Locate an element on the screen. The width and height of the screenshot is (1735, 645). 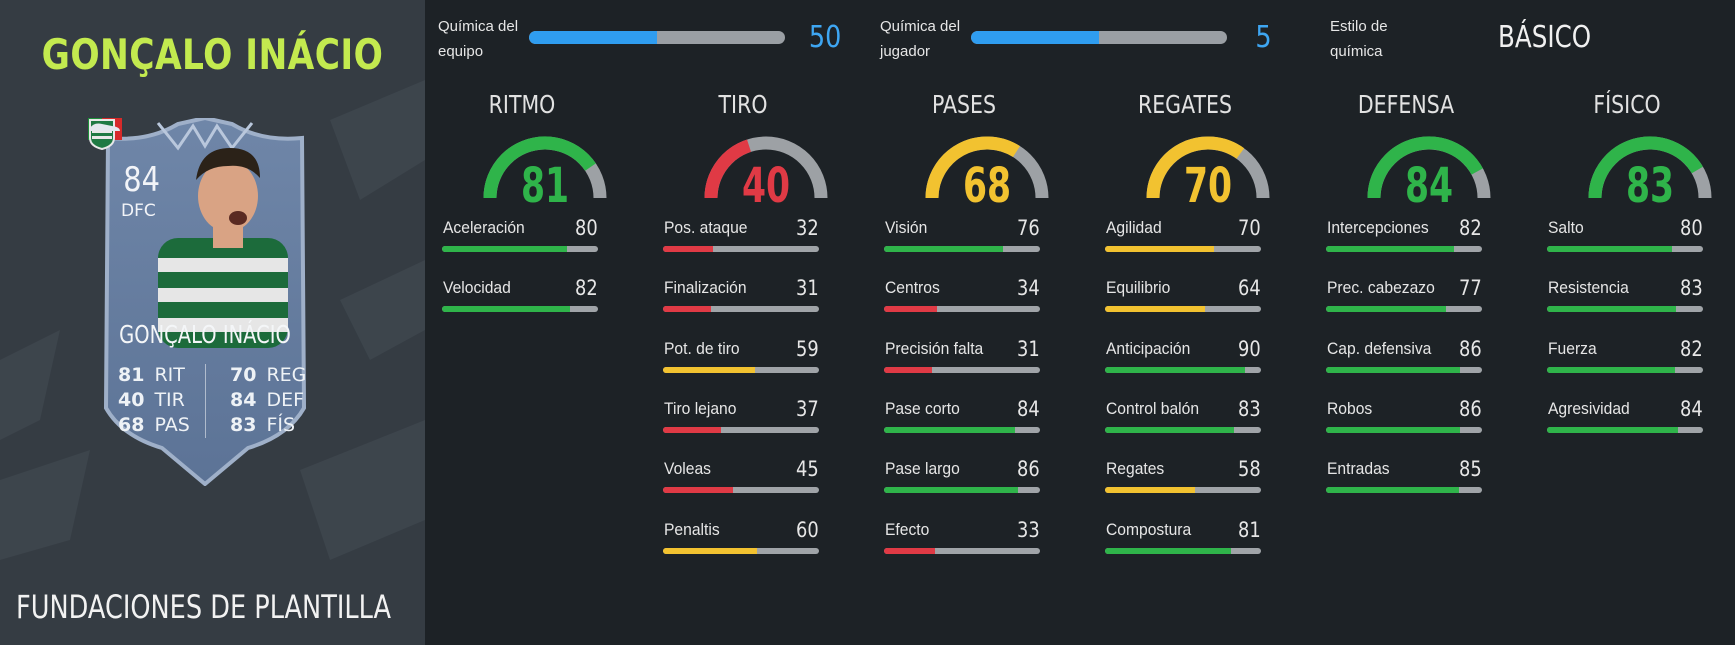
player-chemistry-value: 5 is located at coordinates (1263, 37).